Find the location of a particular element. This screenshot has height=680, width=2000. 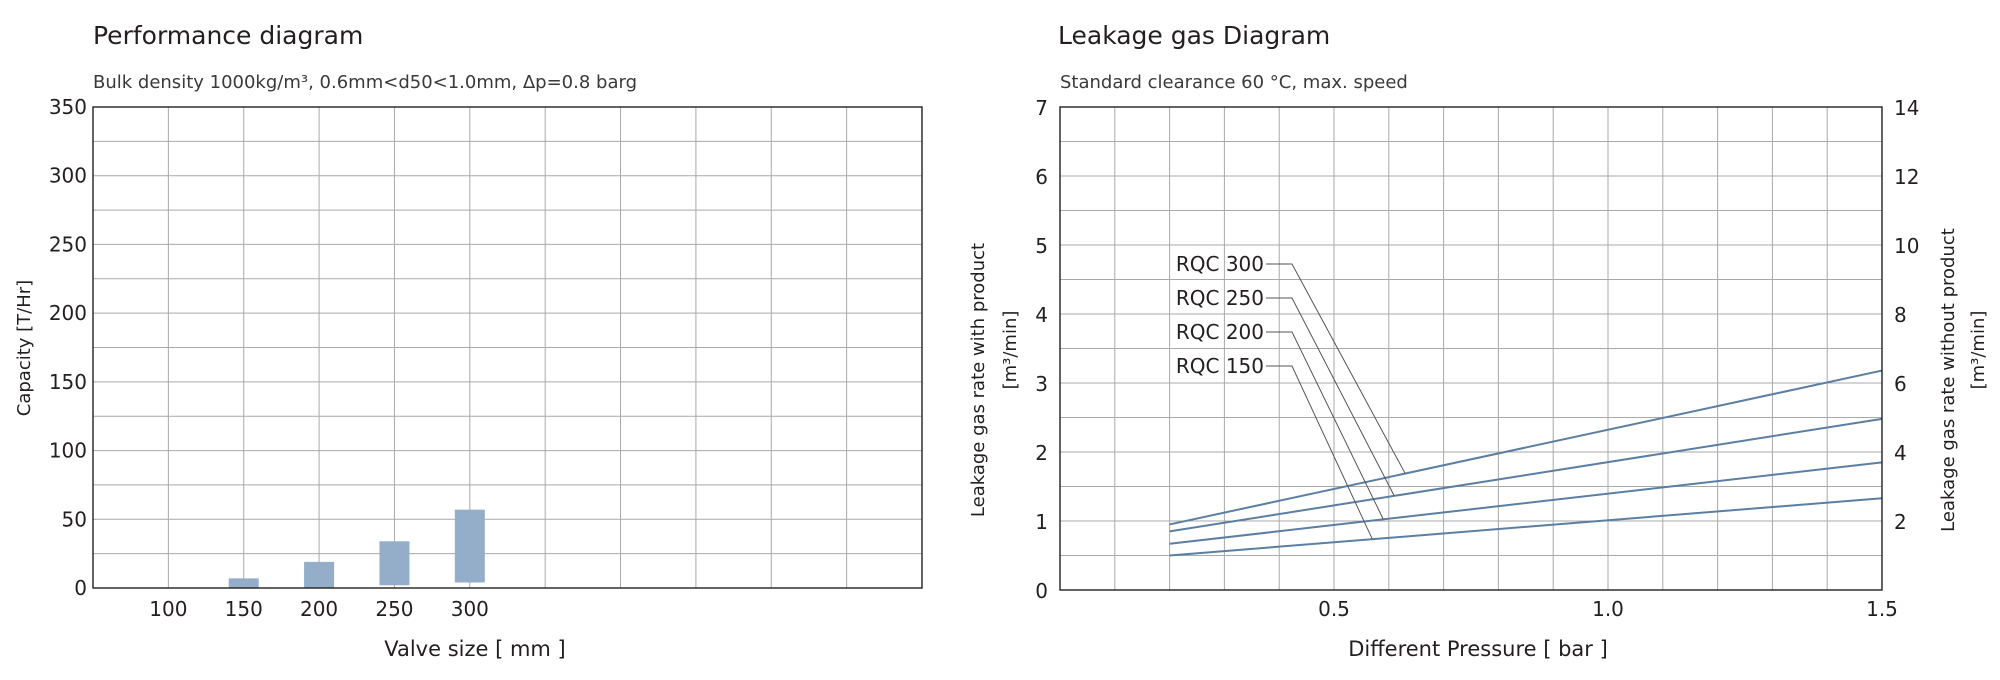

leakage-y-label: Leakage gas rate with product is located at coordinates (978, 380).